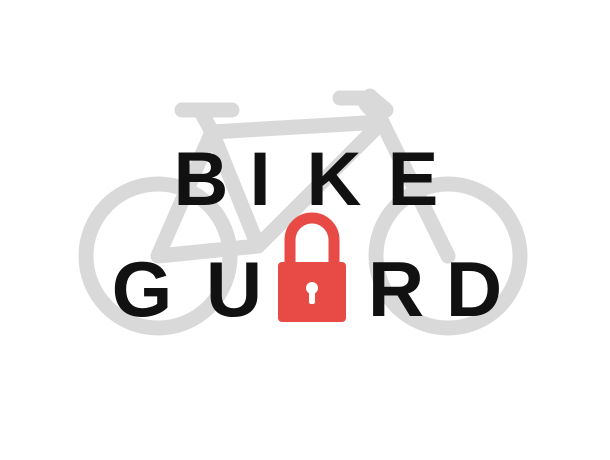 This screenshot has height=460, width=610. What do you see at coordinates (334, 179) in the screenshot?
I see `letter-k: K` at bounding box center [334, 179].